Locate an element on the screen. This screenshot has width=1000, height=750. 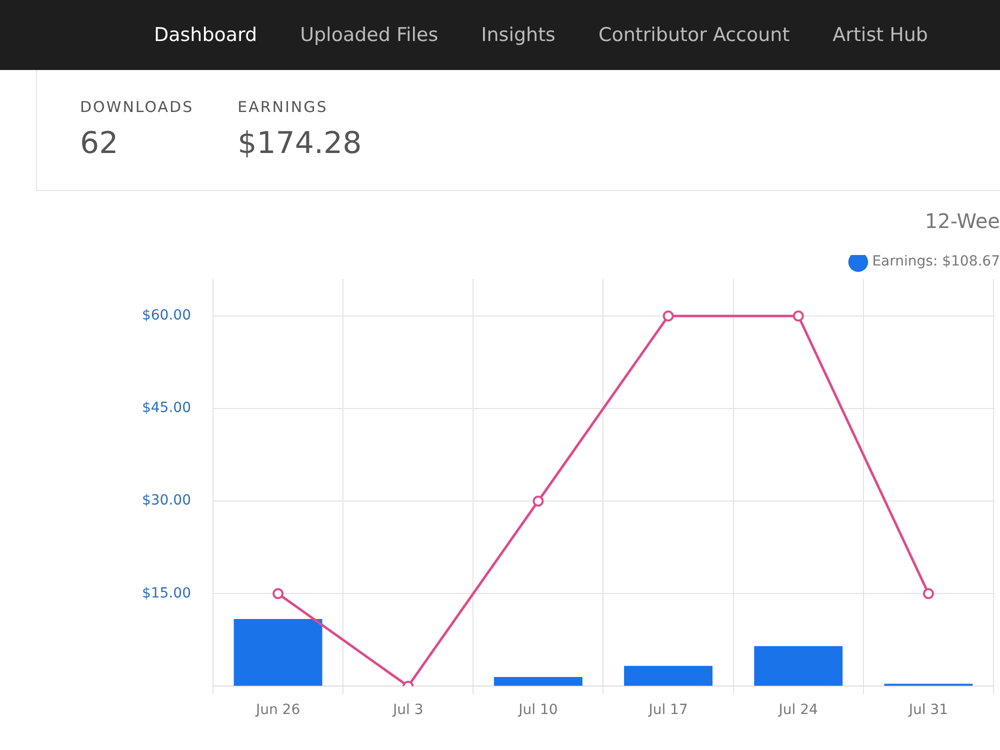
x-tick-label: Jul 17 is located at coordinates (668, 710).